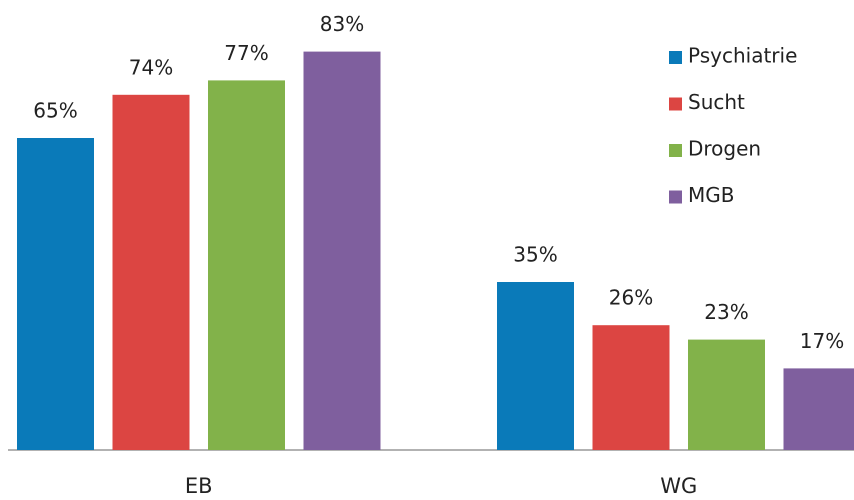 This screenshot has width=854, height=500. What do you see at coordinates (151, 67) in the screenshot?
I see `data-label: 74%` at bounding box center [151, 67].